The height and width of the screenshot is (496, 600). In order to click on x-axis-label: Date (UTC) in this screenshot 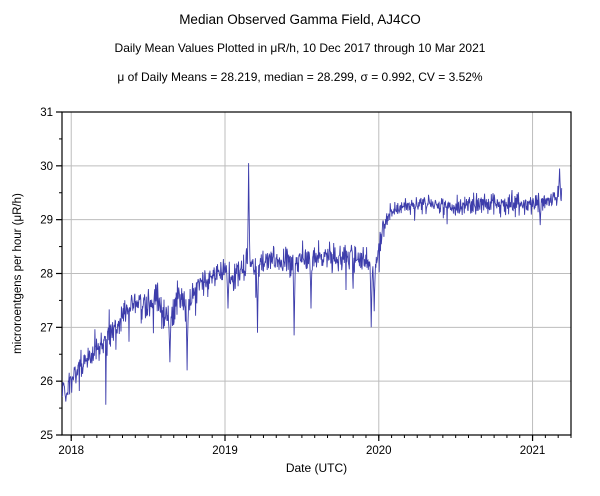, I will do `click(316, 468)`.